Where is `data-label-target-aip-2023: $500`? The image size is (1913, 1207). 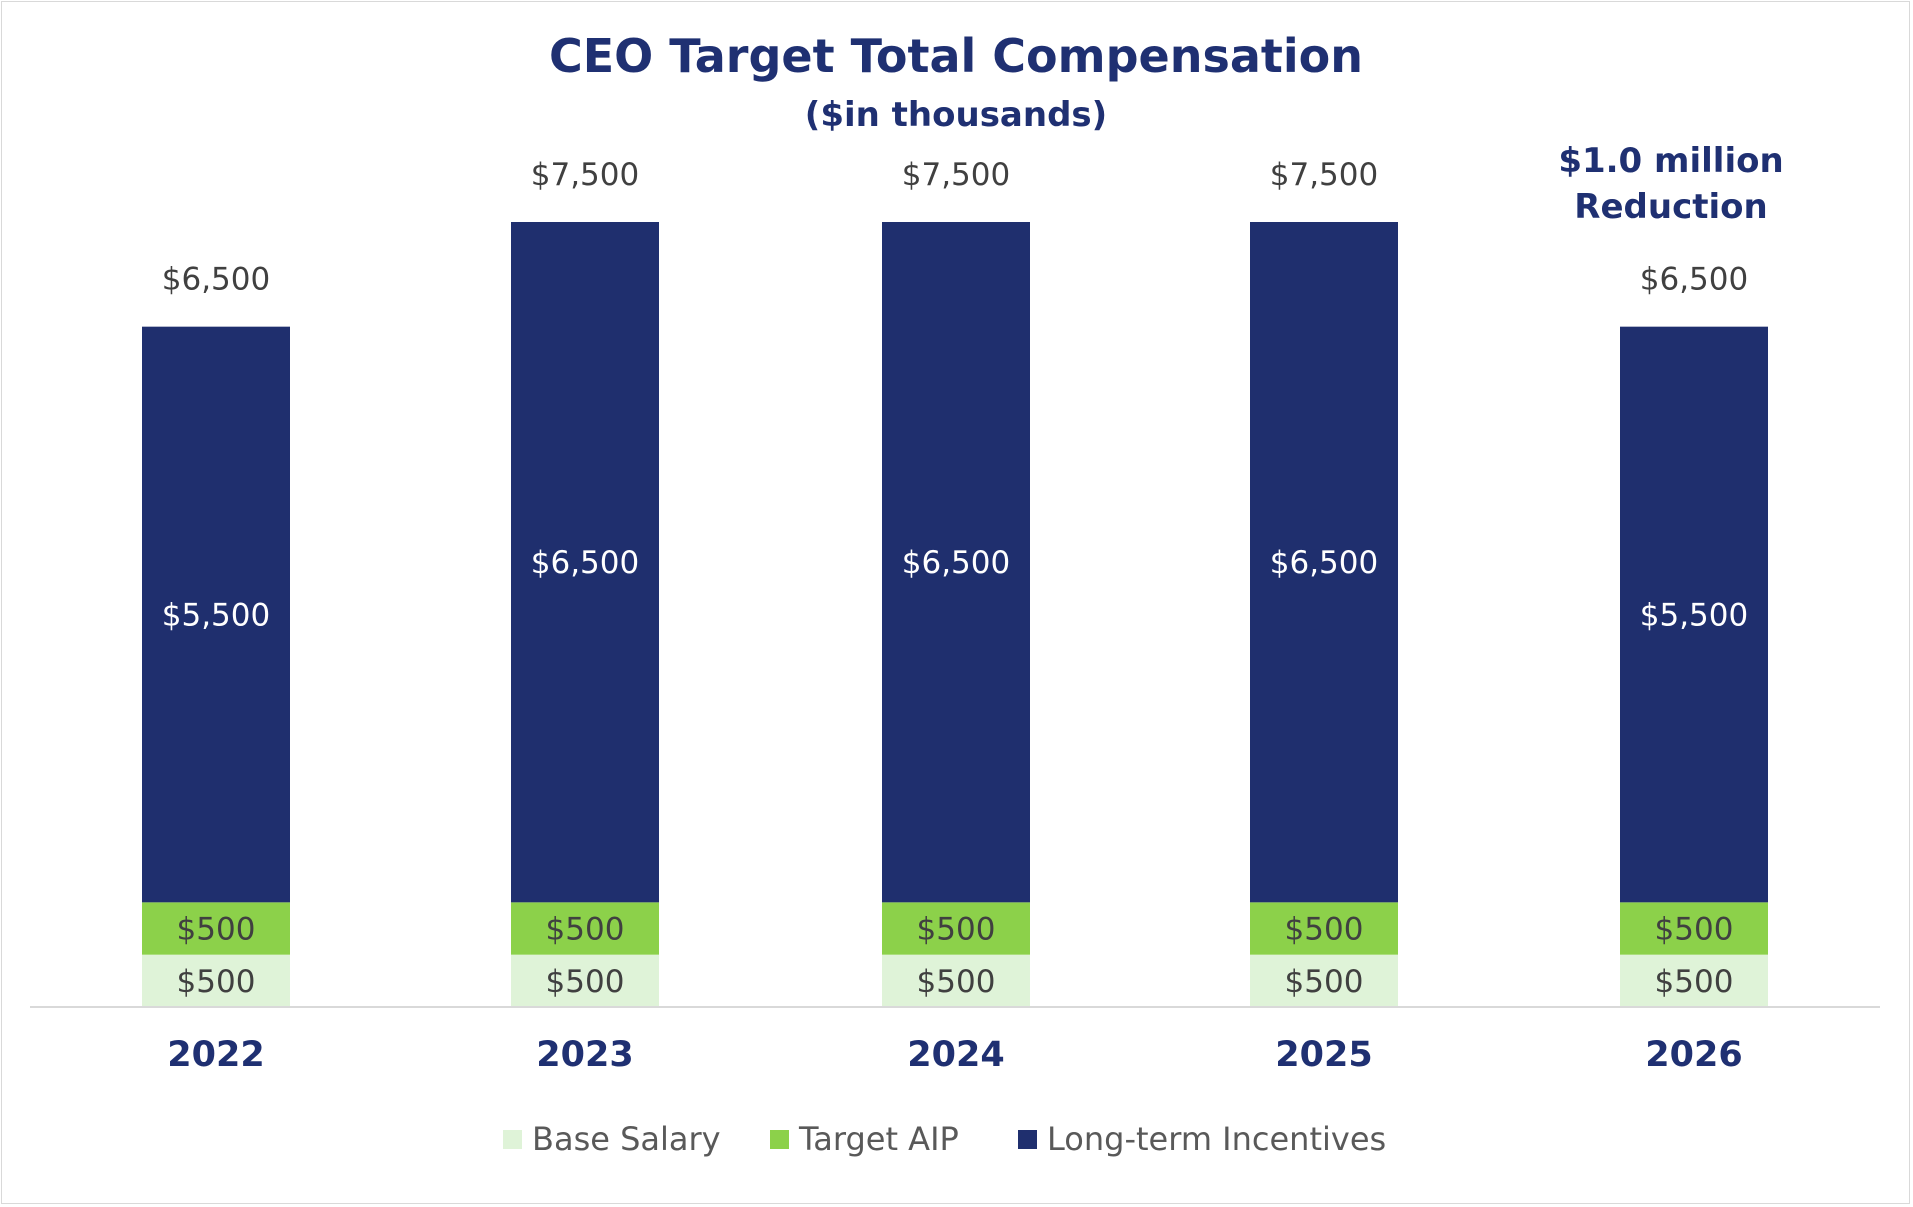
data-label-target-aip-2023: $500 is located at coordinates (585, 930).